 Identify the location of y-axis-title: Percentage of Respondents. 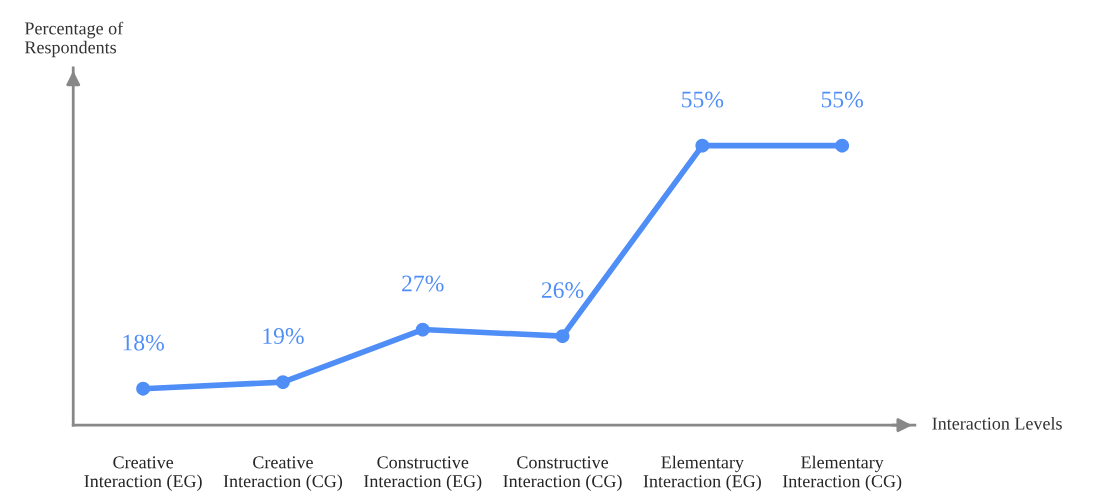
(74, 39).